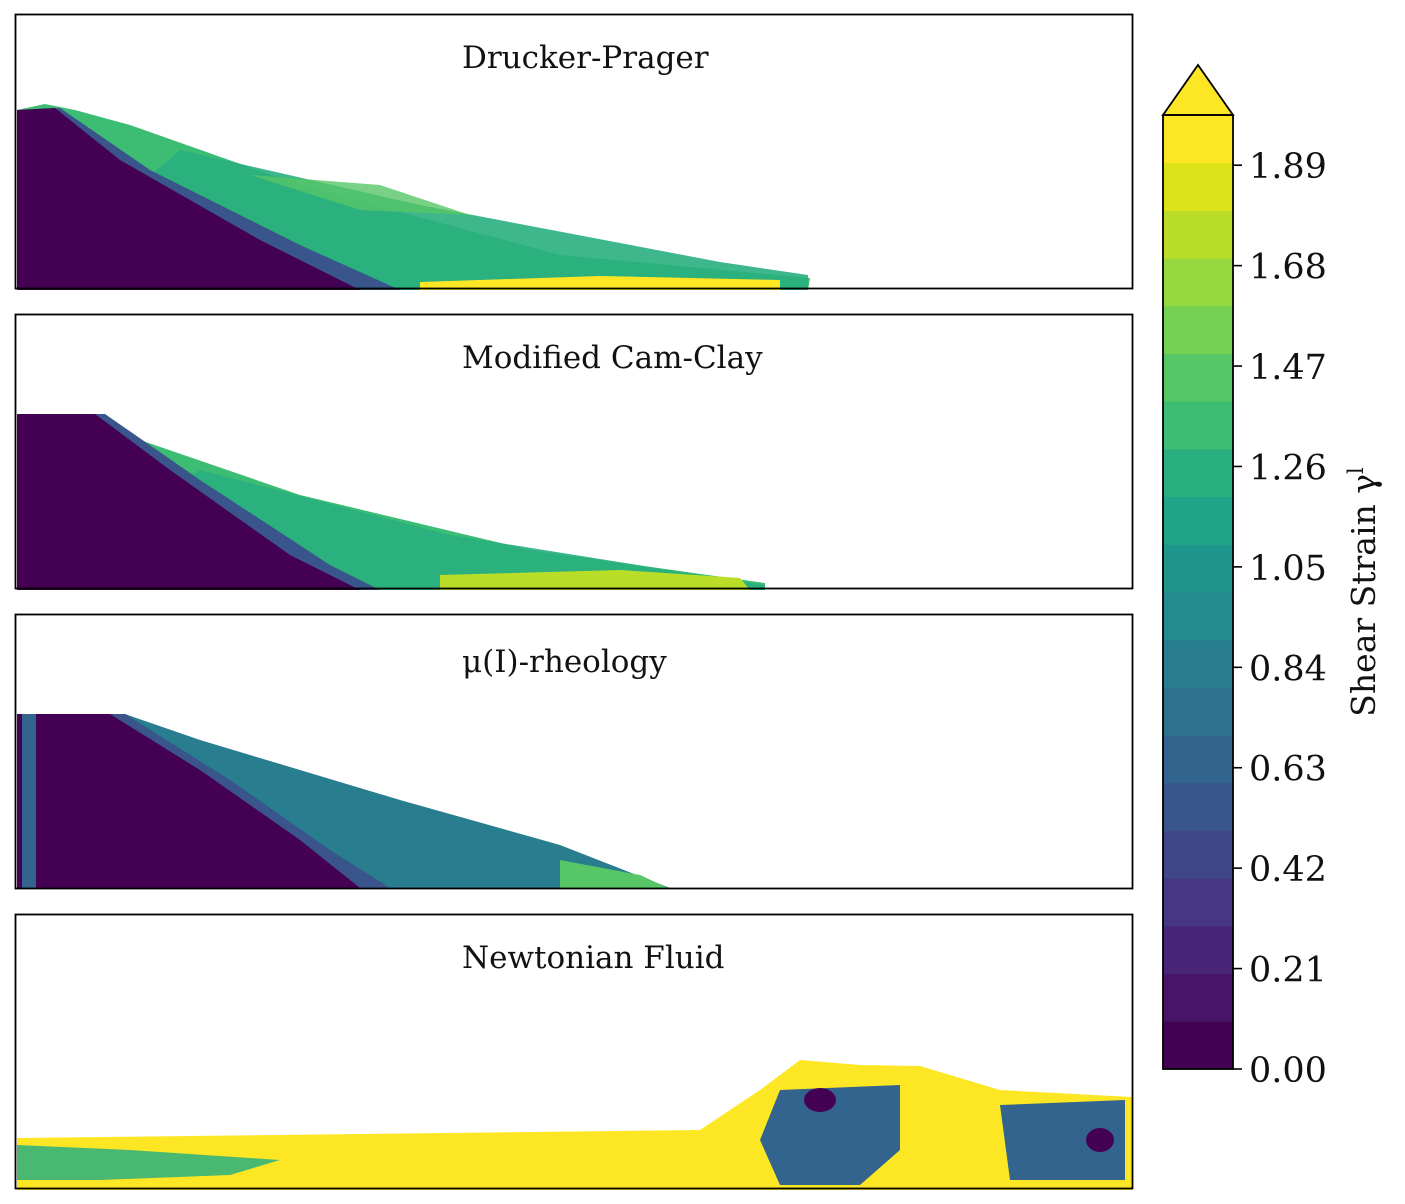 The width and height of the screenshot is (1405, 1204). What do you see at coordinates (1356, 470) in the screenshot?
I see `colorbar-label-superscript: l` at bounding box center [1356, 470].